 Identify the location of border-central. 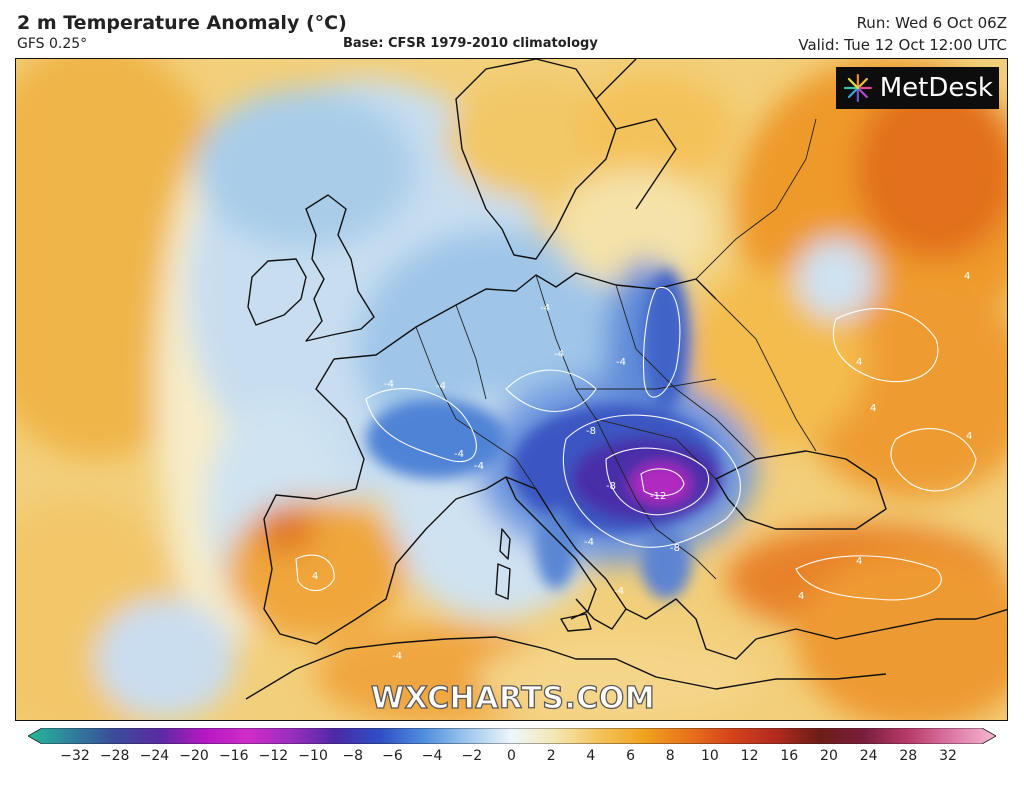
(626, 427).